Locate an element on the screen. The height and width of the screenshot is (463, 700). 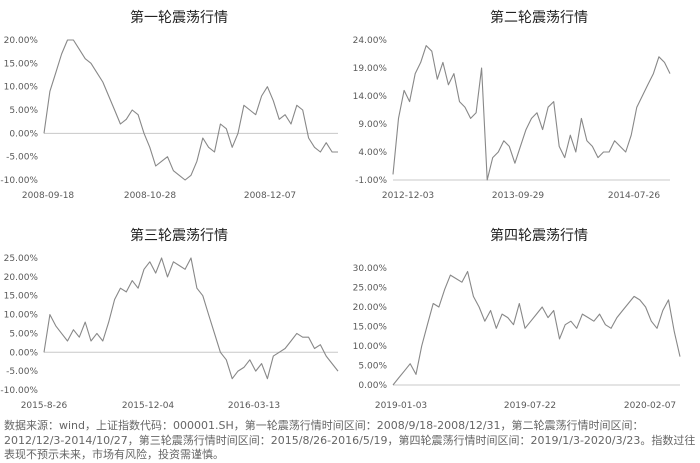
y-tick-label: 30.00% is located at coordinates (370, 269).